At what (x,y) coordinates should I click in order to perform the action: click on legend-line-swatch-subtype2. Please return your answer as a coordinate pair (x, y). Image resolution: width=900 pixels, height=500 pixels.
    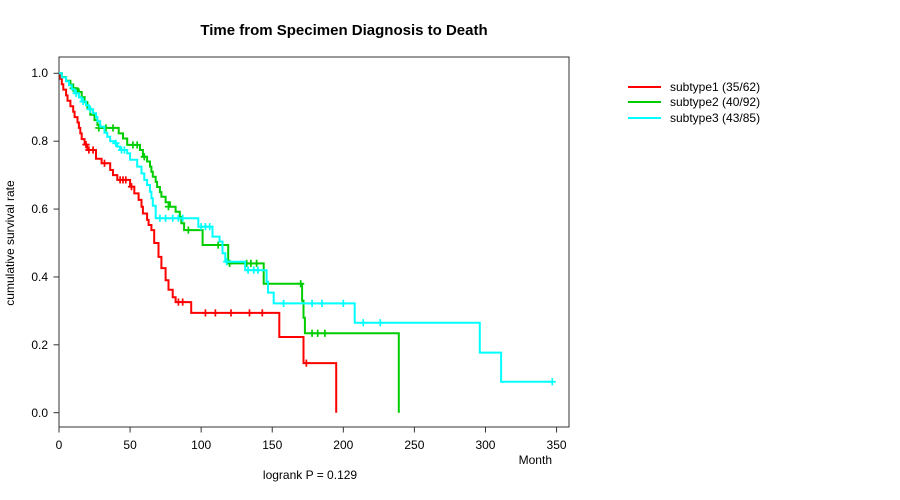
    Looking at the image, I should click on (644, 102).